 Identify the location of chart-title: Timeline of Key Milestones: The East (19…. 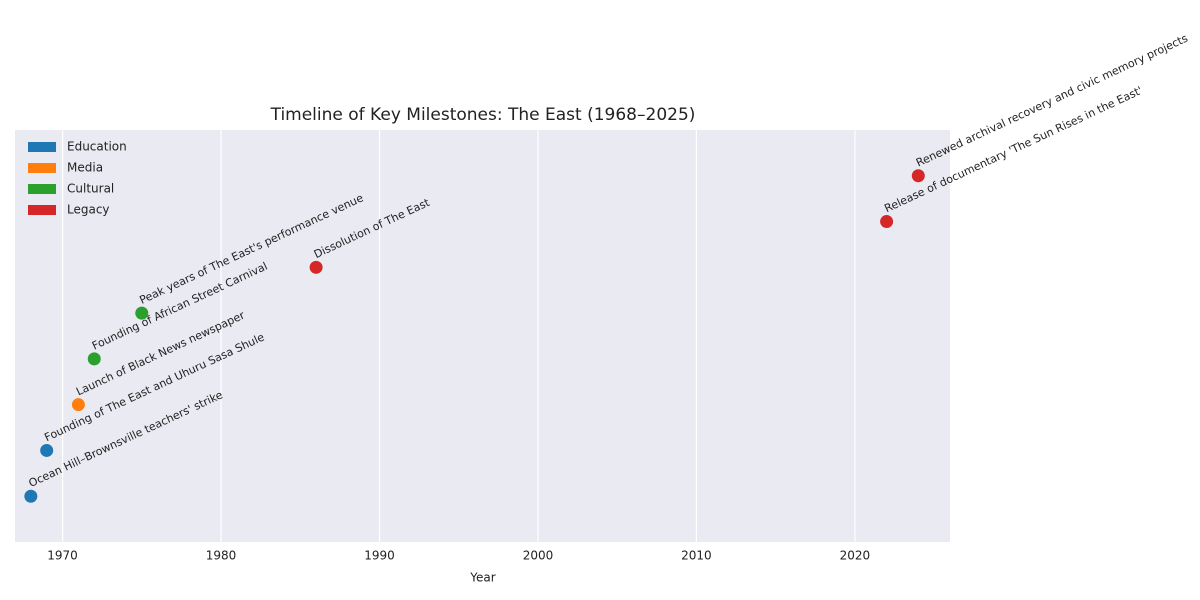
(483, 115).